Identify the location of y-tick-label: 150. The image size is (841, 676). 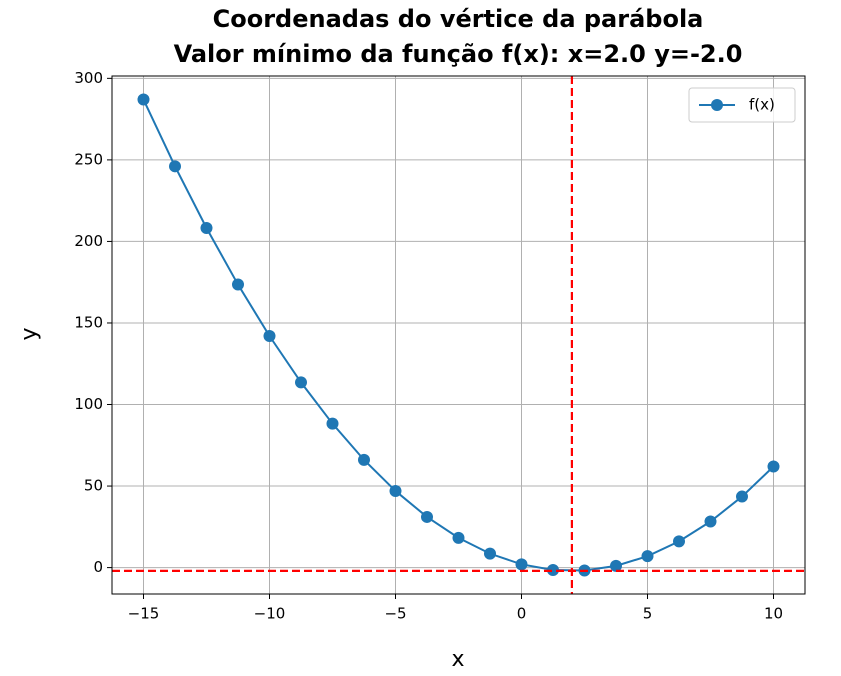
(88, 322).